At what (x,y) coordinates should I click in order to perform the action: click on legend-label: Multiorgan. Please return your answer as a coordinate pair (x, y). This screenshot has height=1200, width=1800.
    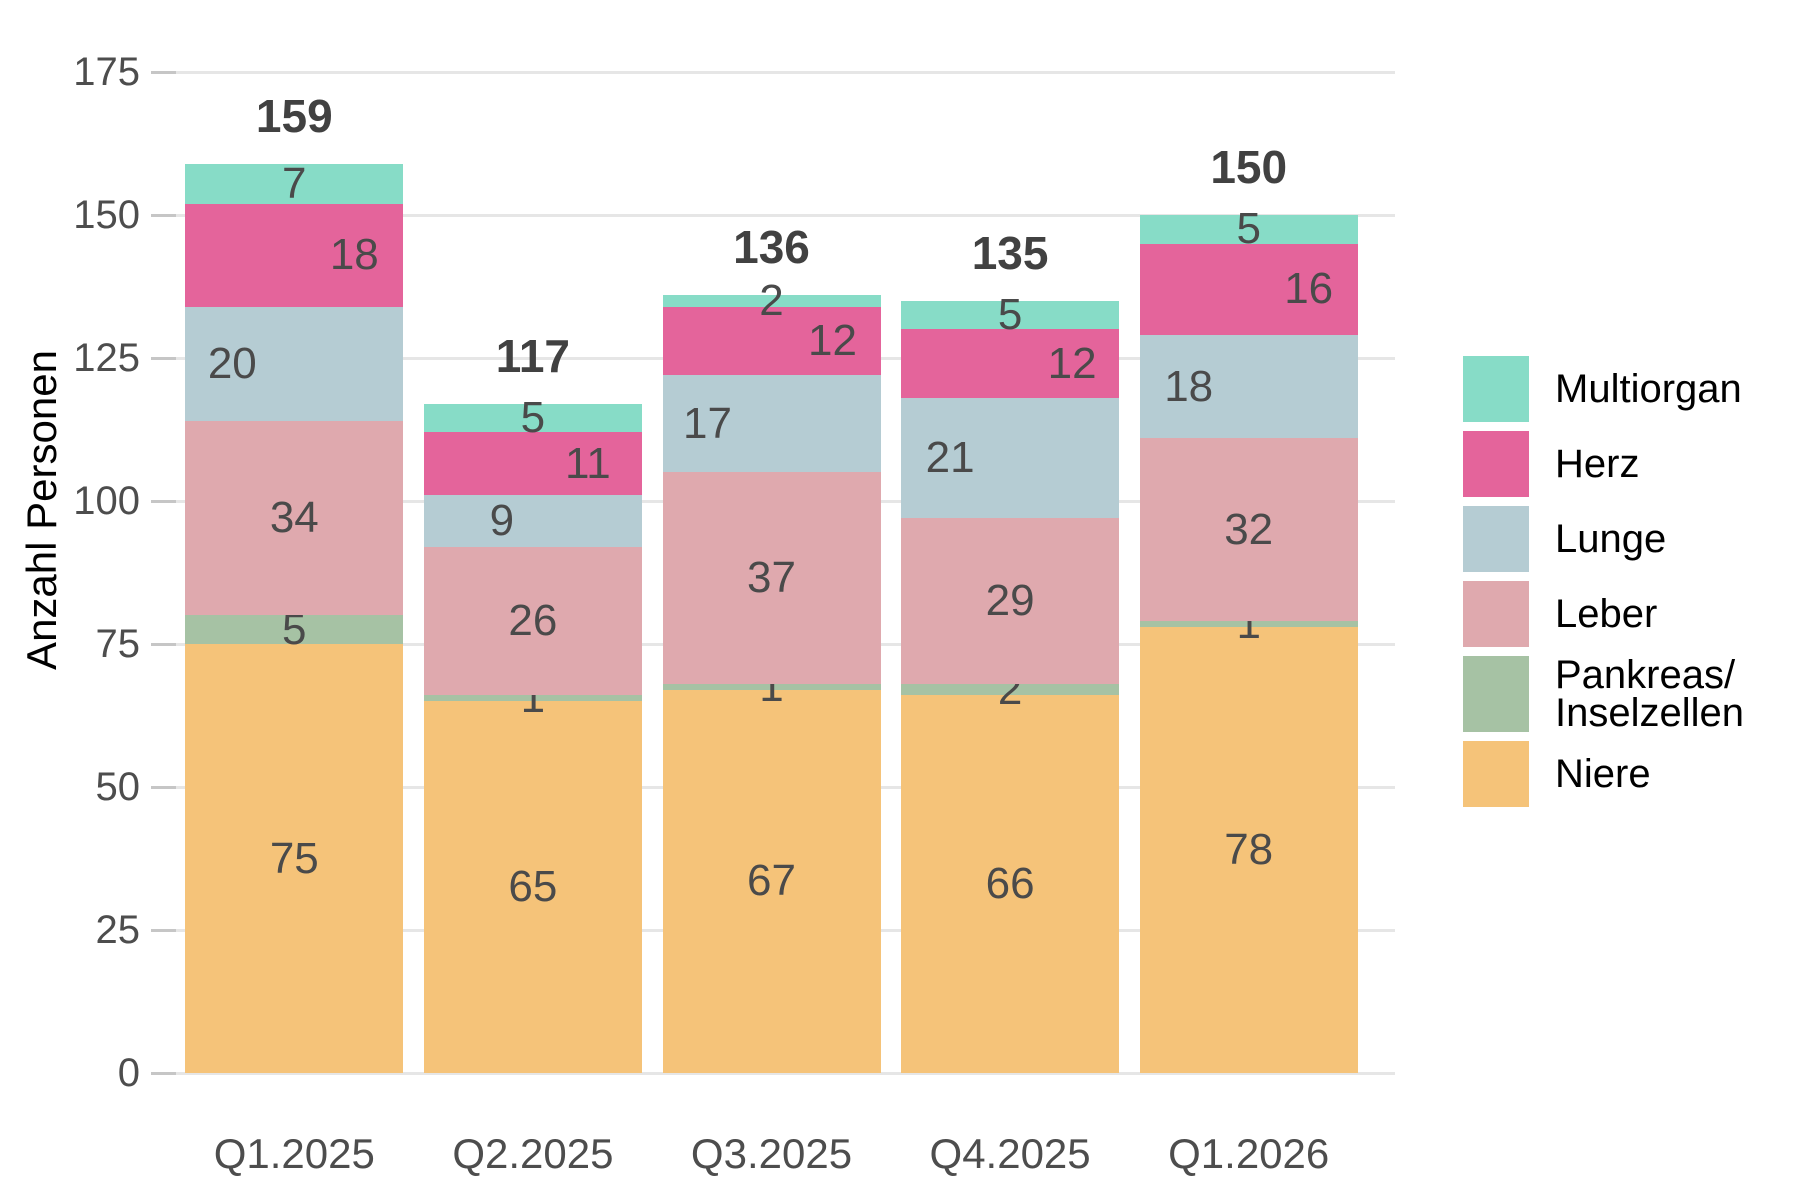
    Looking at the image, I should click on (1648, 389).